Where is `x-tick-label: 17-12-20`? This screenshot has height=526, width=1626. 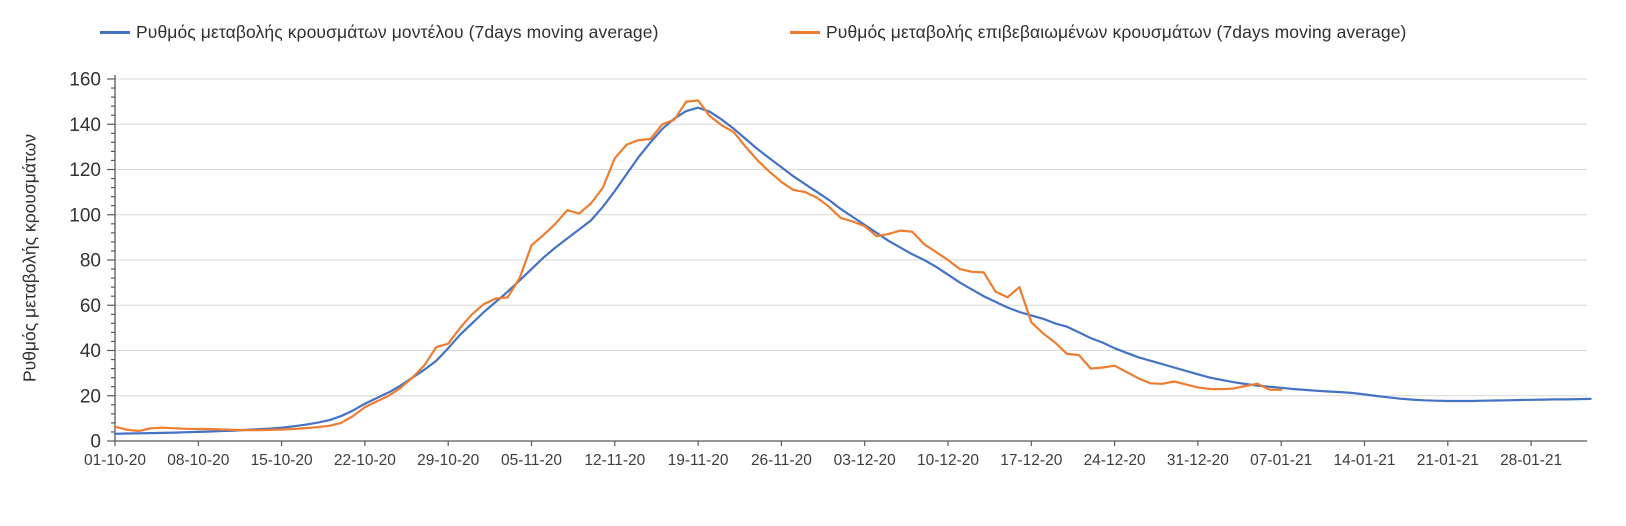 x-tick-label: 17-12-20 is located at coordinates (1031, 460).